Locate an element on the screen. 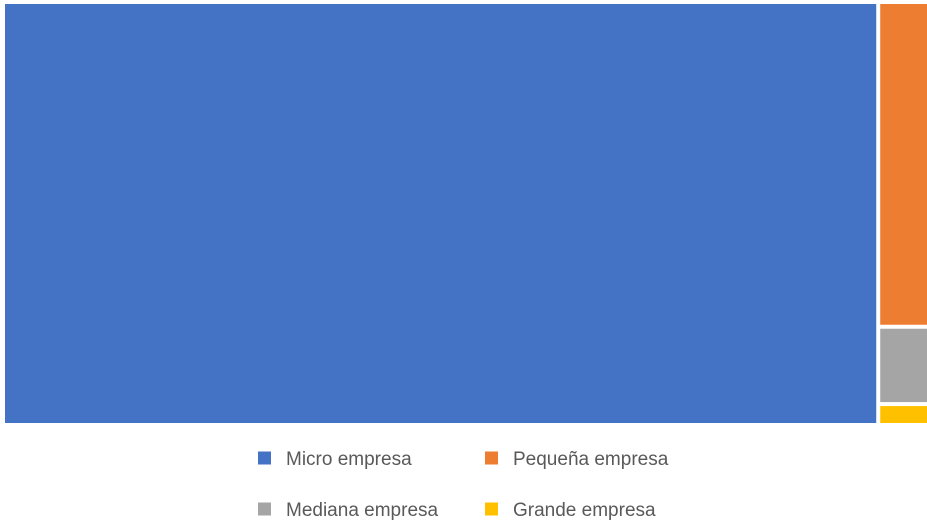  treemap-tile-pequena-empresa is located at coordinates (903, 164).